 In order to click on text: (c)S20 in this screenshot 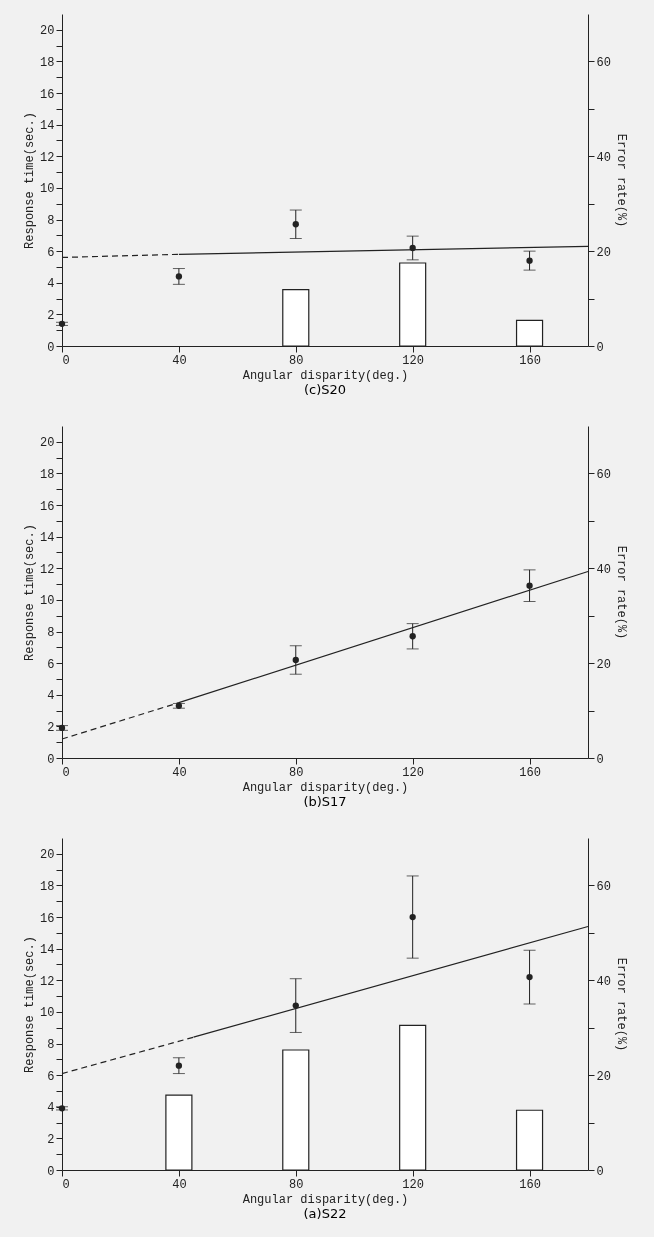, I will do `click(325, 389)`.